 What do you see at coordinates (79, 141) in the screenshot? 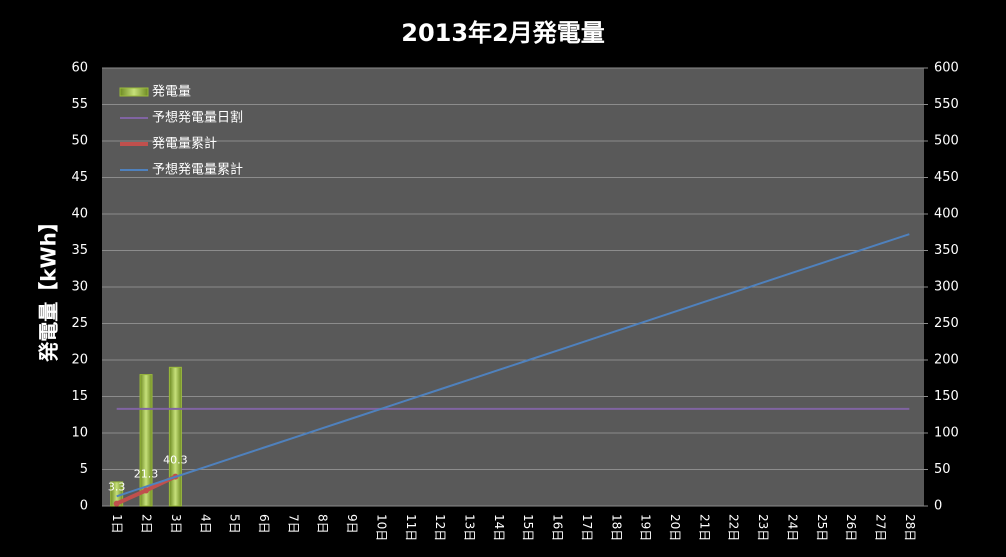
I see `y-tick-label: 50` at bounding box center [79, 141].